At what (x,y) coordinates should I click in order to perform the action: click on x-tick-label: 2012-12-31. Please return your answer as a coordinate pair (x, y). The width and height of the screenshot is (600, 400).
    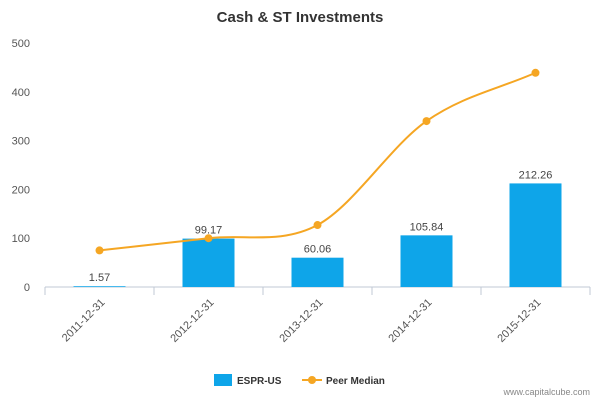
    Looking at the image, I should click on (192, 321).